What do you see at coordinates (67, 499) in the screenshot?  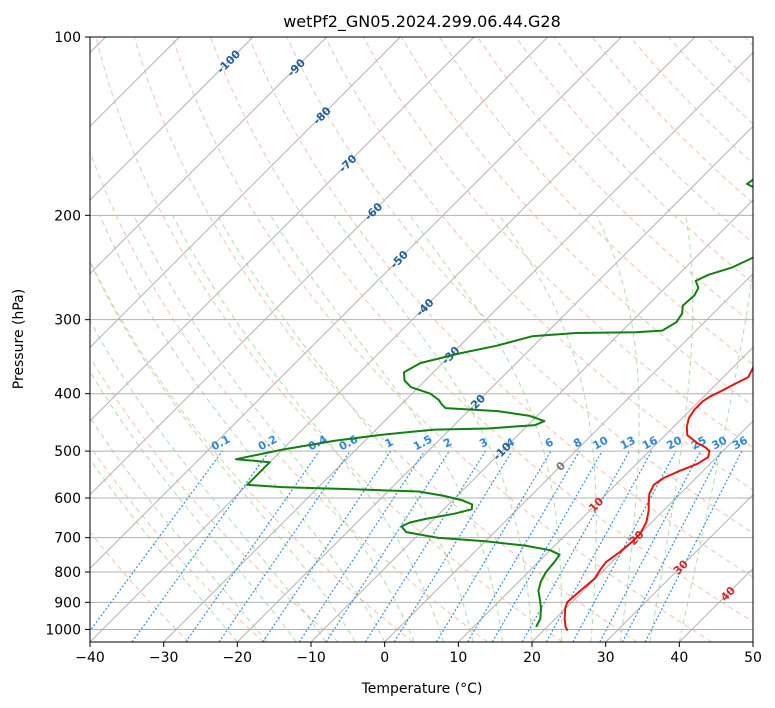 I see `y-tick-label: 600` at bounding box center [67, 499].